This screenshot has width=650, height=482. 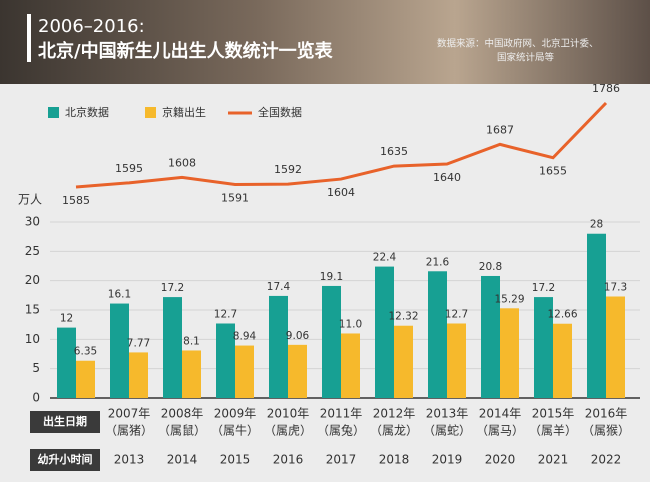 I want to click on x-tick-note: （属兔）, so click(x=341, y=430).